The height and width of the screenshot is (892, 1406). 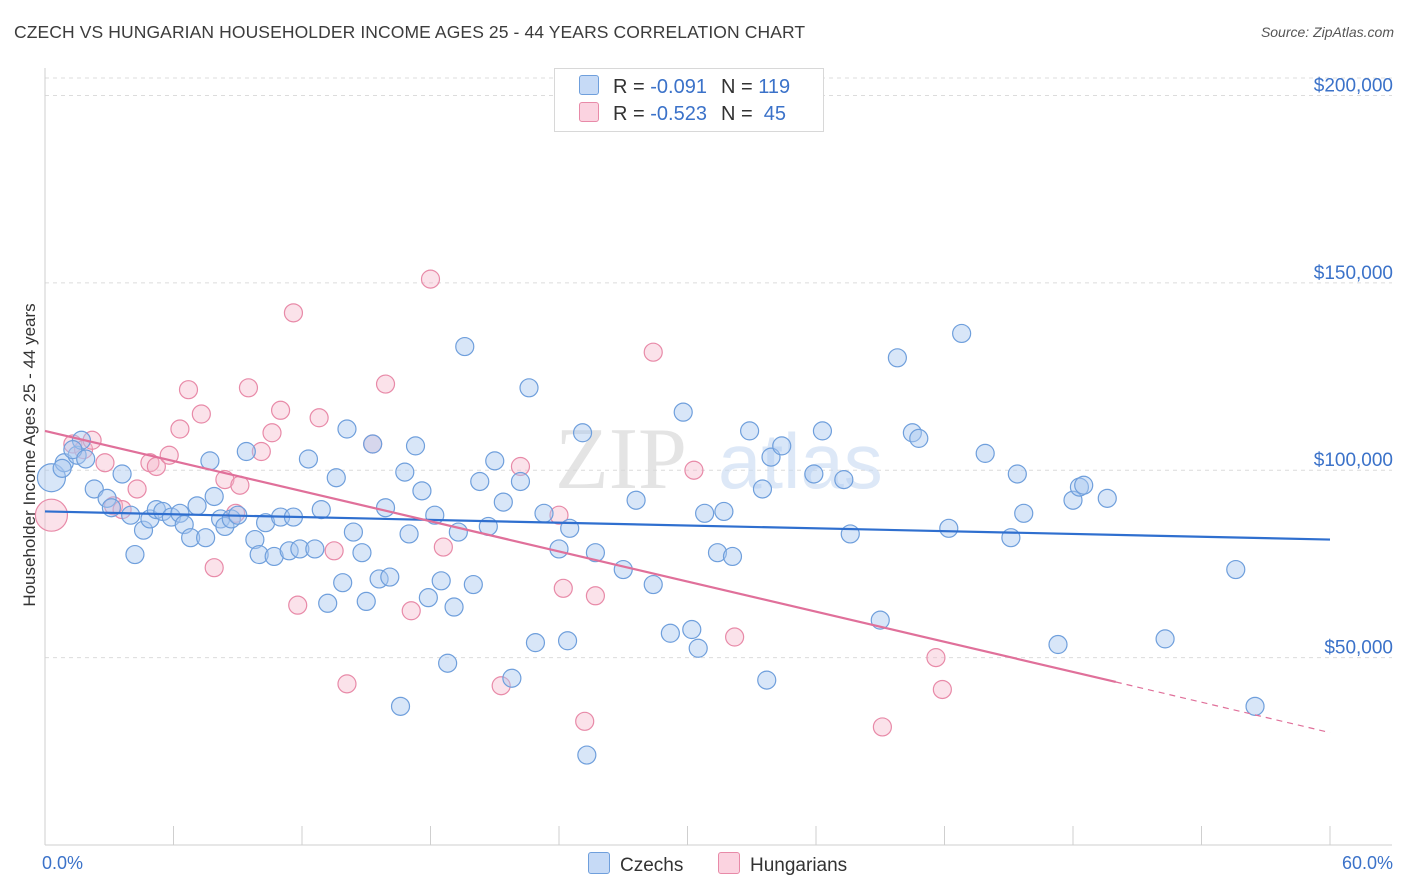 What do you see at coordinates (800, 461) in the screenshot?
I see `watermark-atlas: atlas` at bounding box center [800, 461].